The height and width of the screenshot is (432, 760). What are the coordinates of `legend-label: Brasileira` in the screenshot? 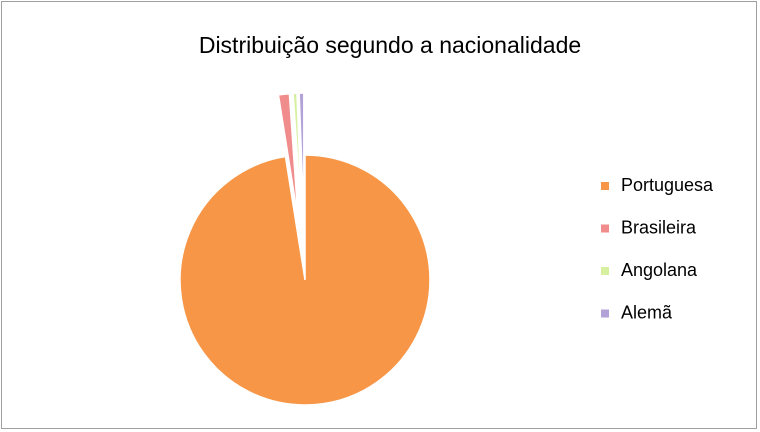 It's located at (659, 227).